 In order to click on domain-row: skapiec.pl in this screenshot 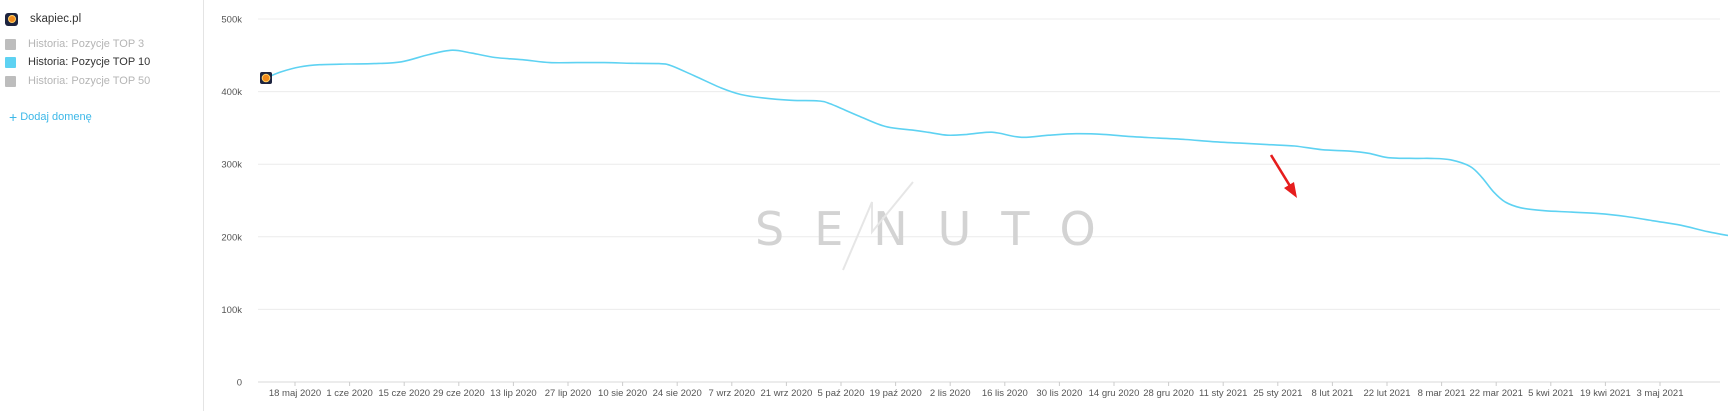, I will do `click(43, 19)`.